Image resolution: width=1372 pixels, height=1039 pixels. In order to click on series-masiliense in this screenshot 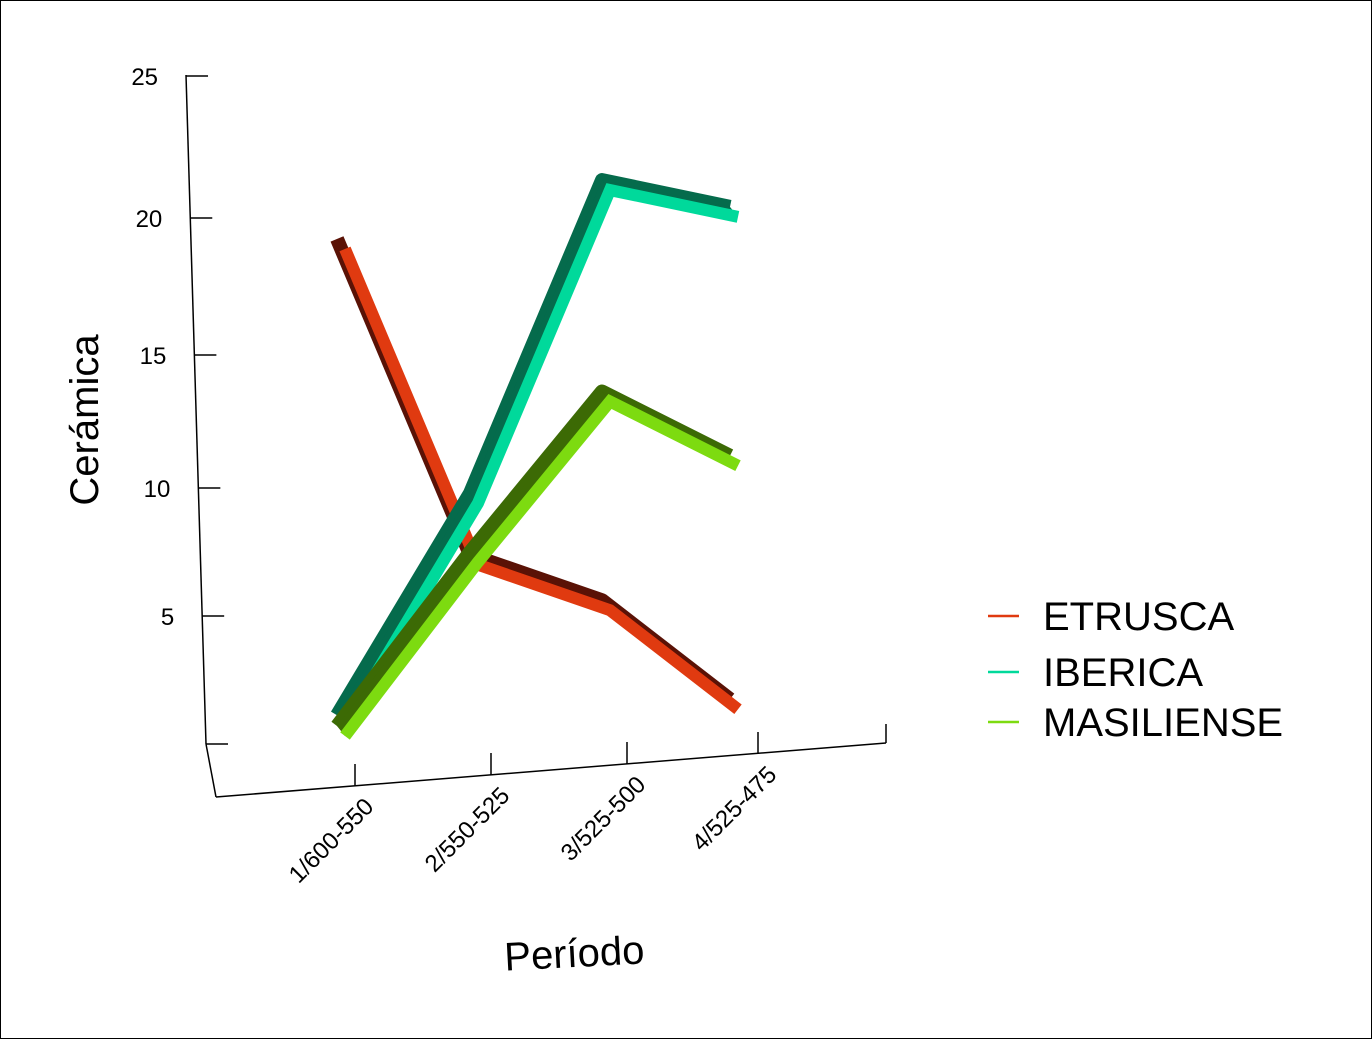, I will do `click(536, 562)`.